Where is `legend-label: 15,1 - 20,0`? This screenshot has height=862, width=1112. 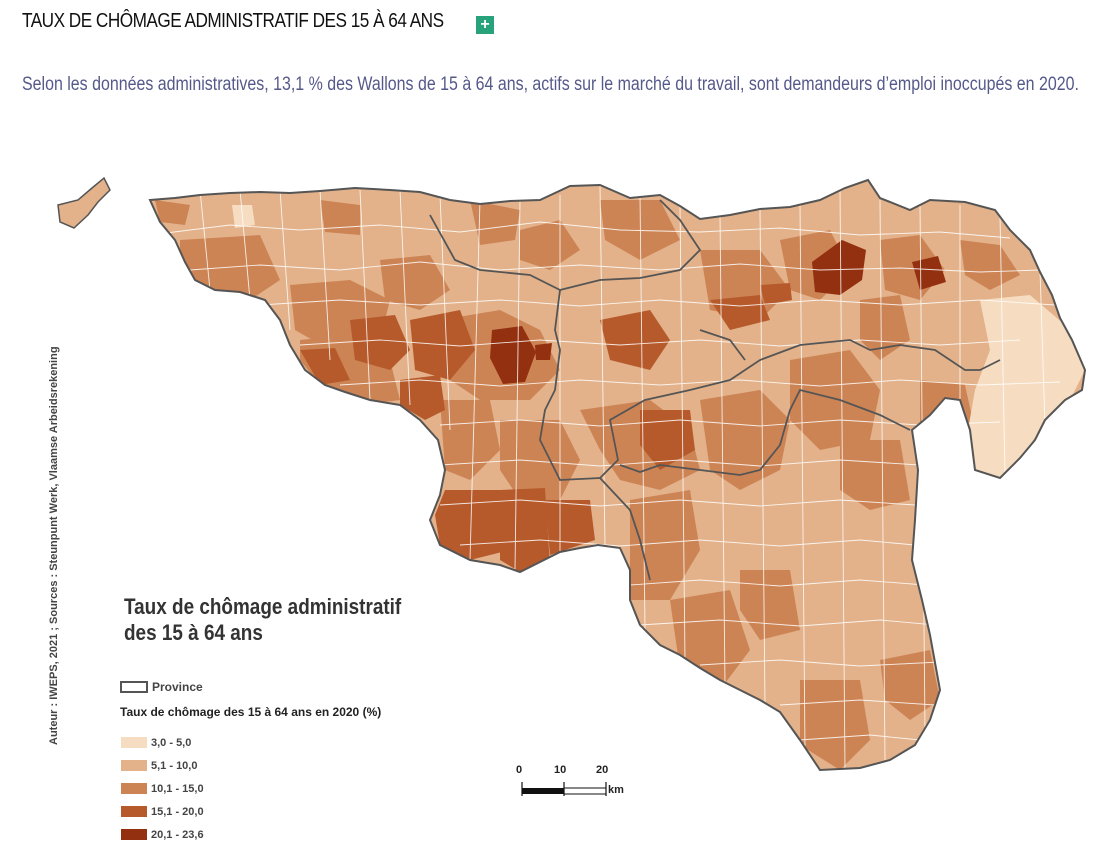 legend-label: 15,1 - 20,0 is located at coordinates (177, 811).